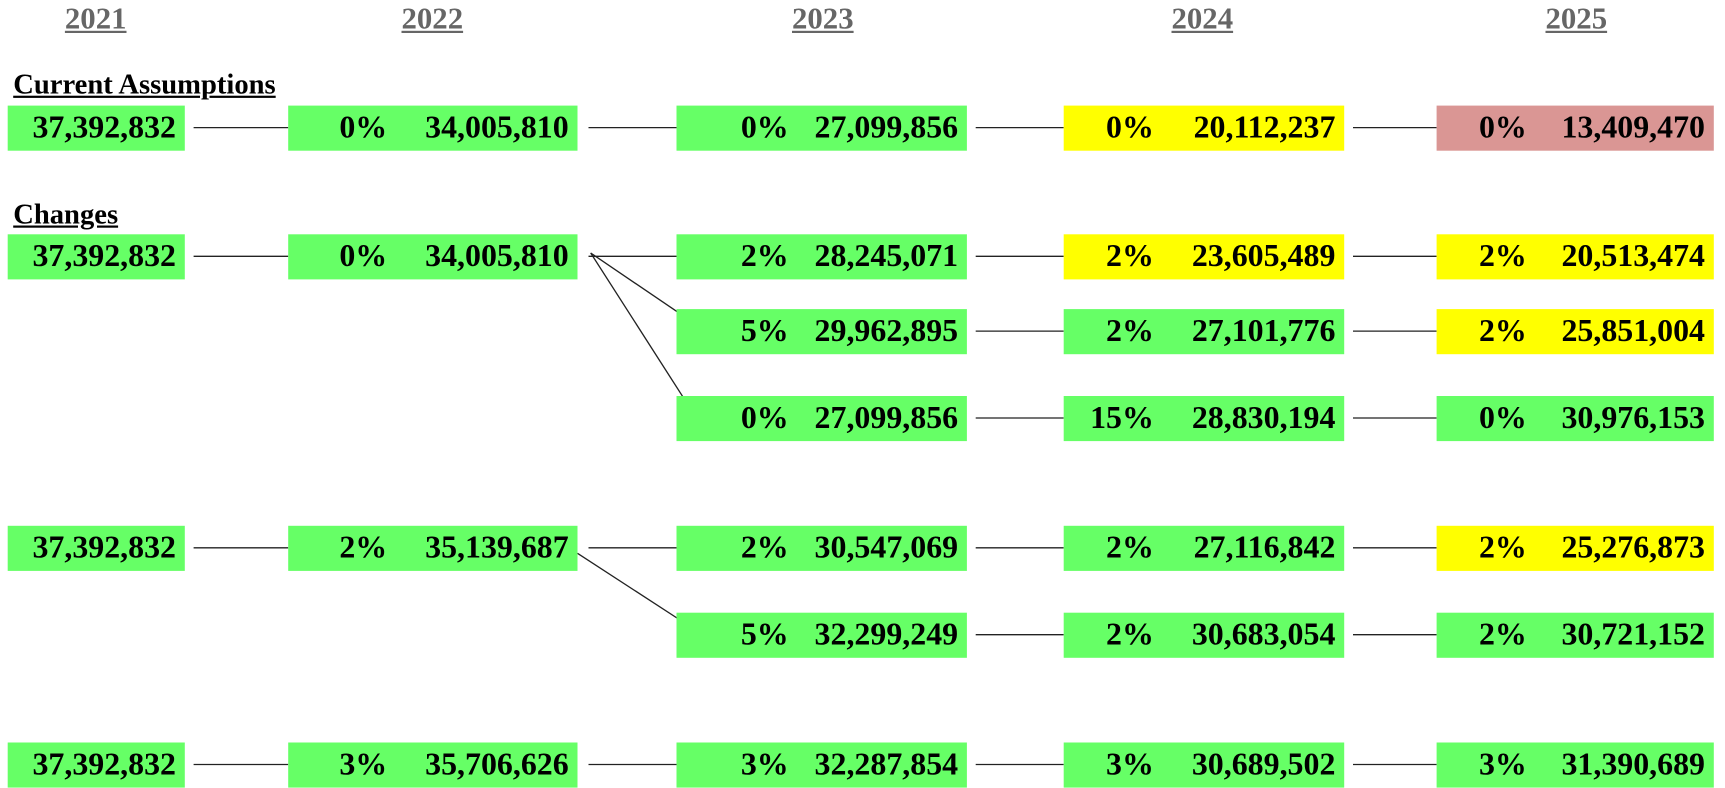  I want to click on amount: 29,962,895, so click(886, 331).